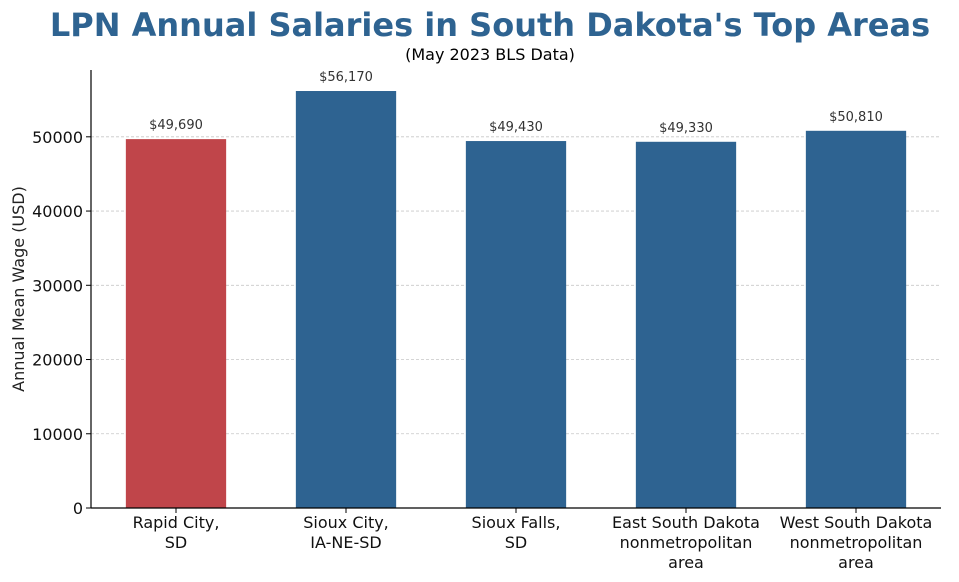  I want to click on bar-value-label: $49,430, so click(516, 127).